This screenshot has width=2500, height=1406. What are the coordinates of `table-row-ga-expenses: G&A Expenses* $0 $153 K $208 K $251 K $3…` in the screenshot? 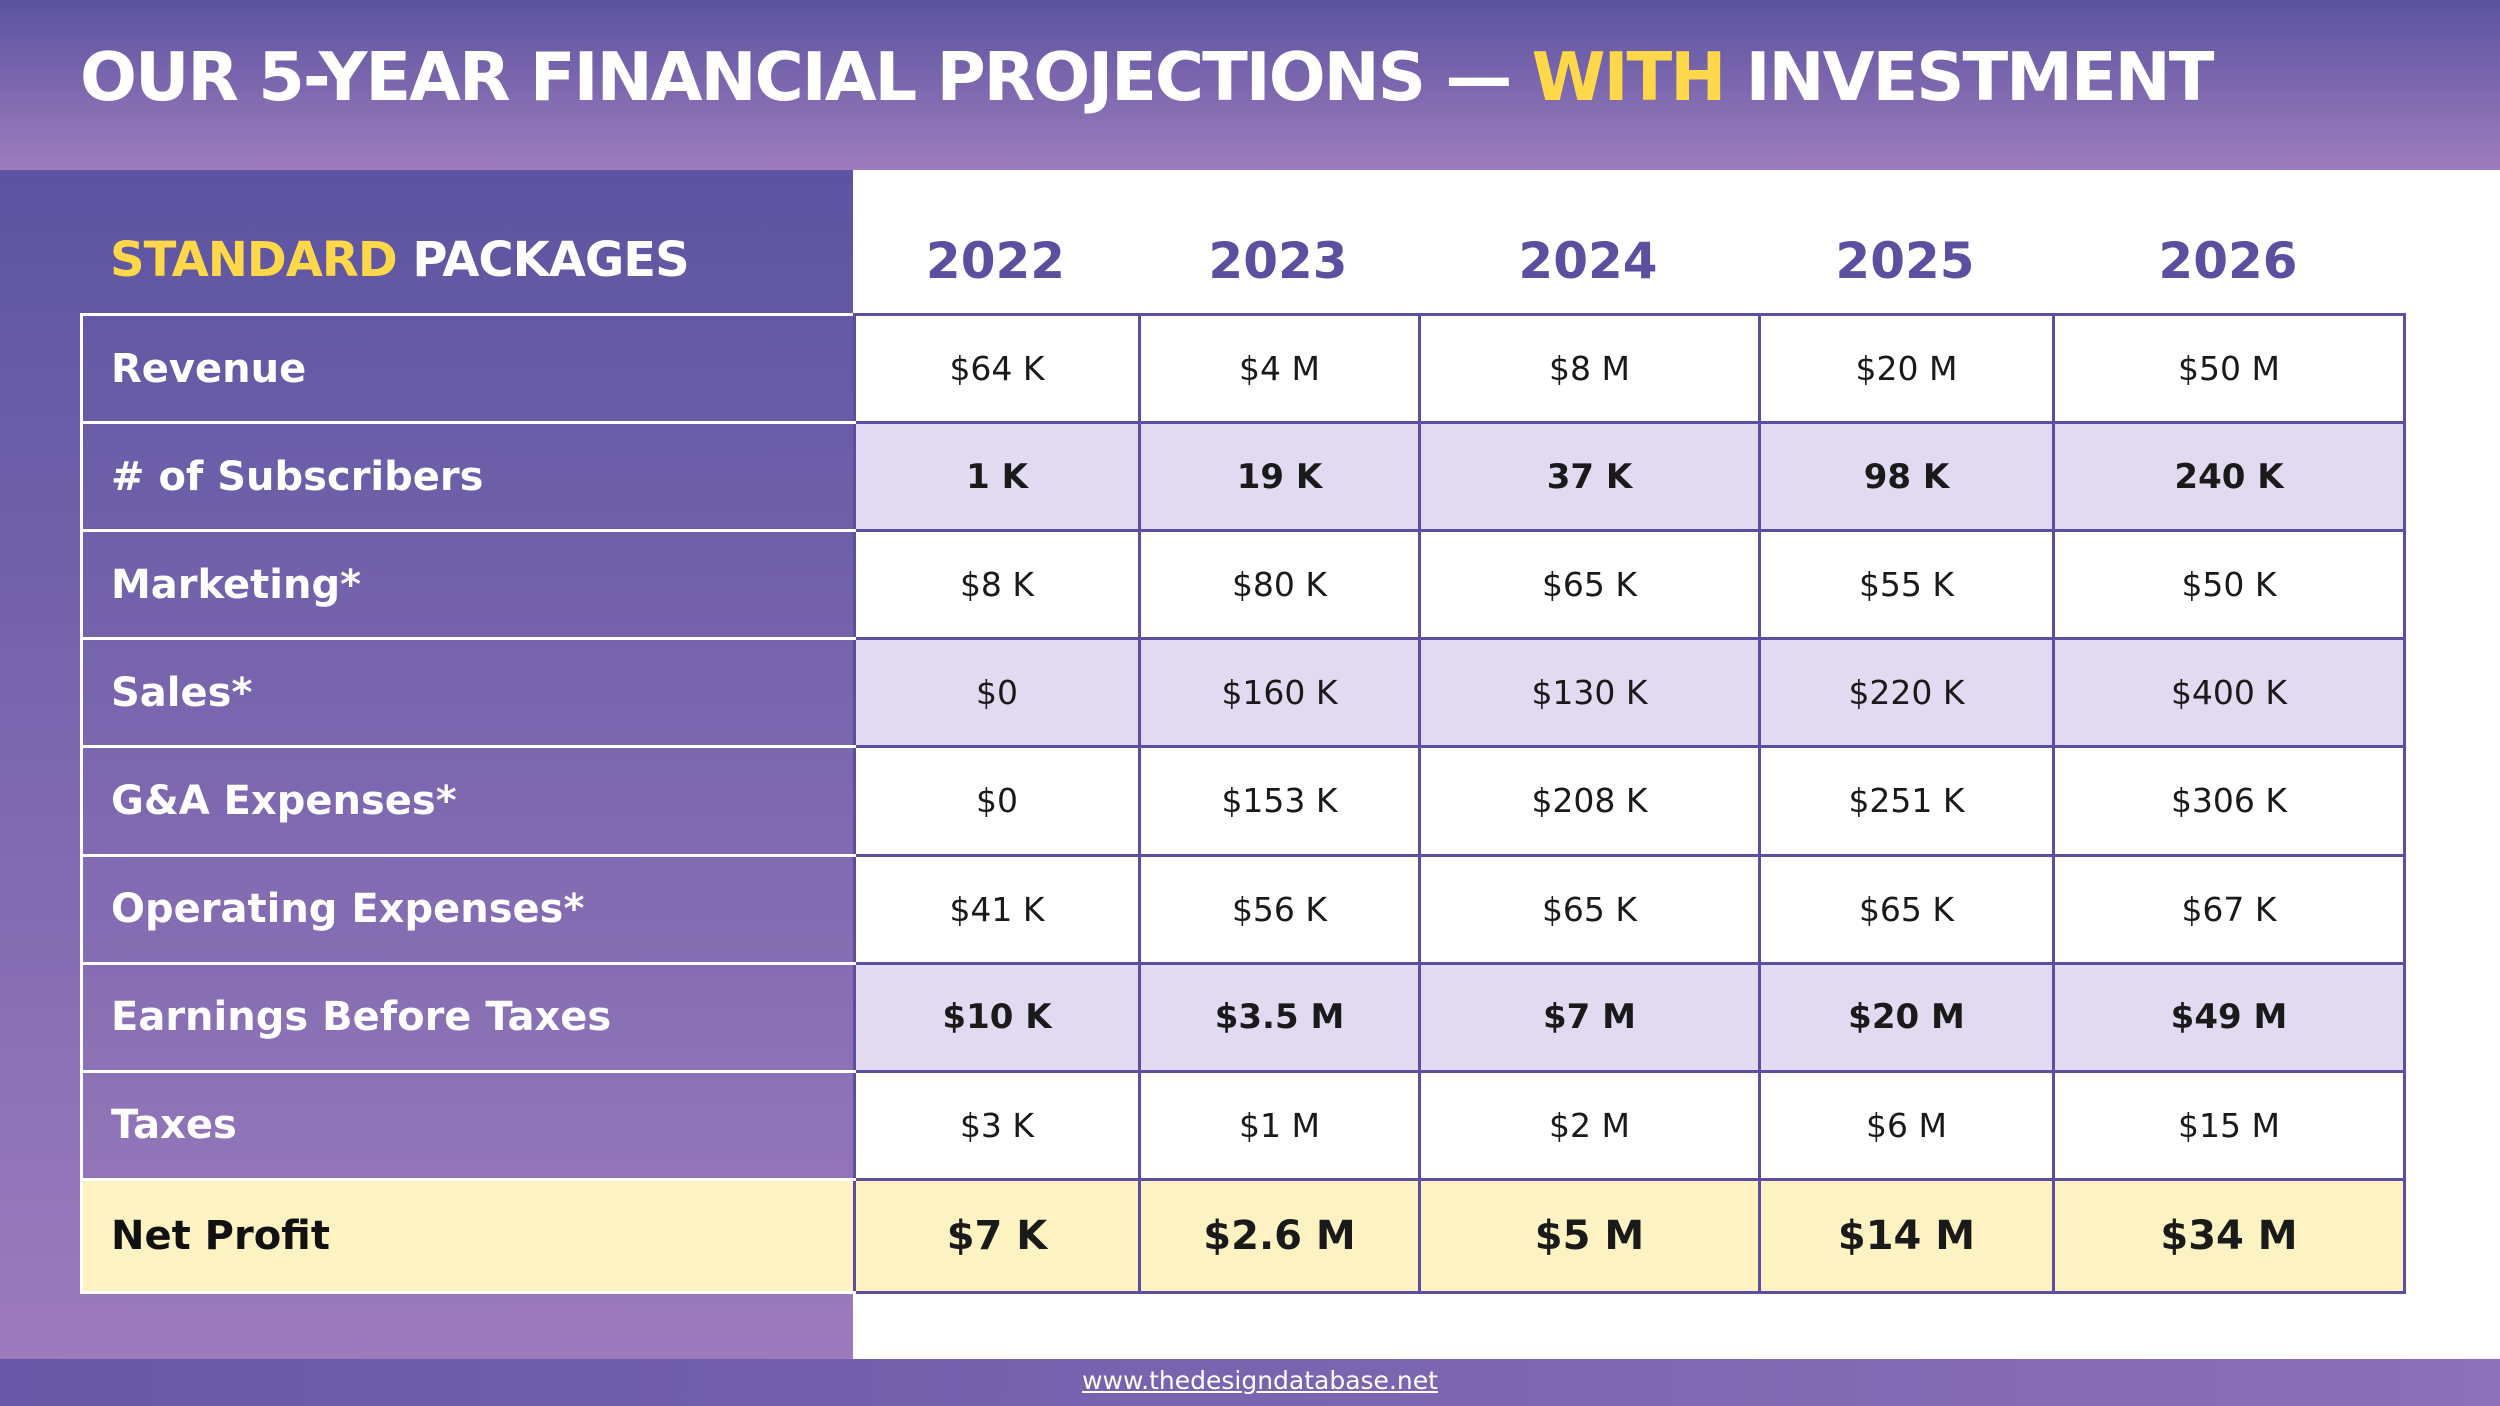 It's located at (1243, 801).